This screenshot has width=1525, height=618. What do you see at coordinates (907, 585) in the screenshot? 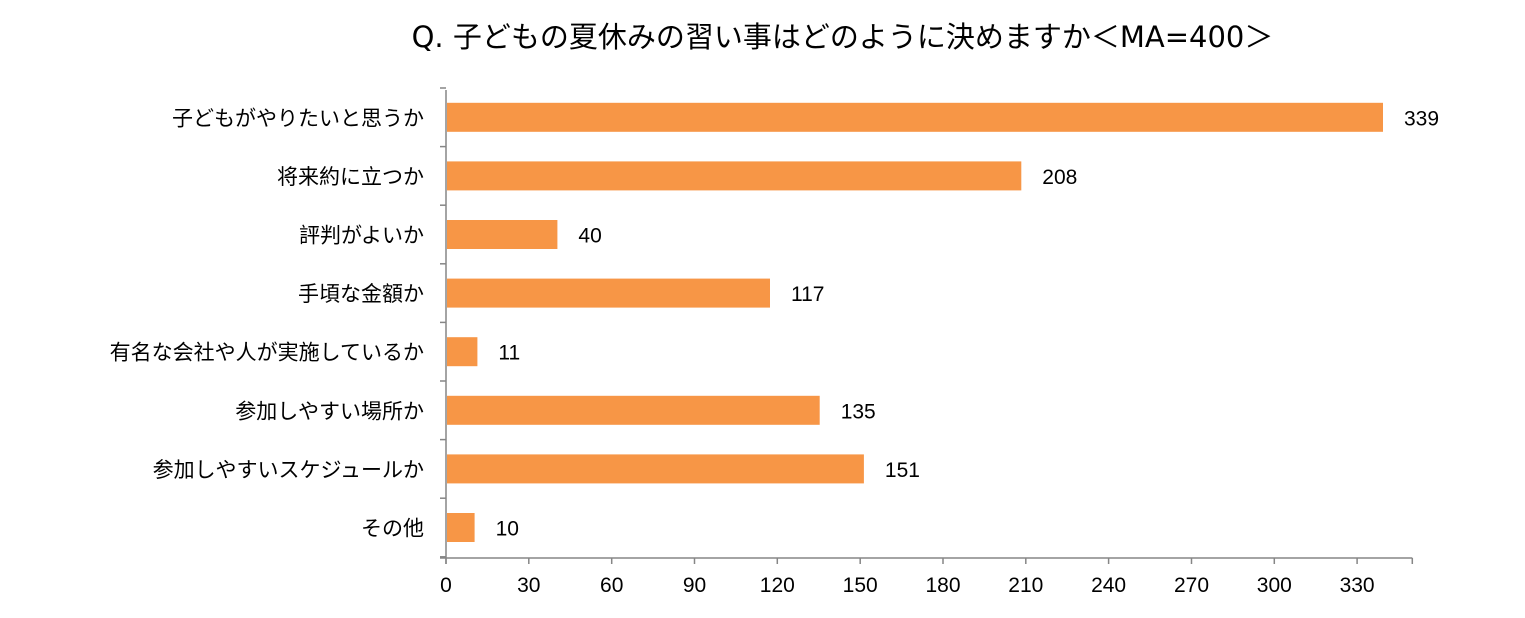
I see `tick-labels-layer: 0 30 60 90 120 150 180 210 240 270 300 330` at bounding box center [907, 585].